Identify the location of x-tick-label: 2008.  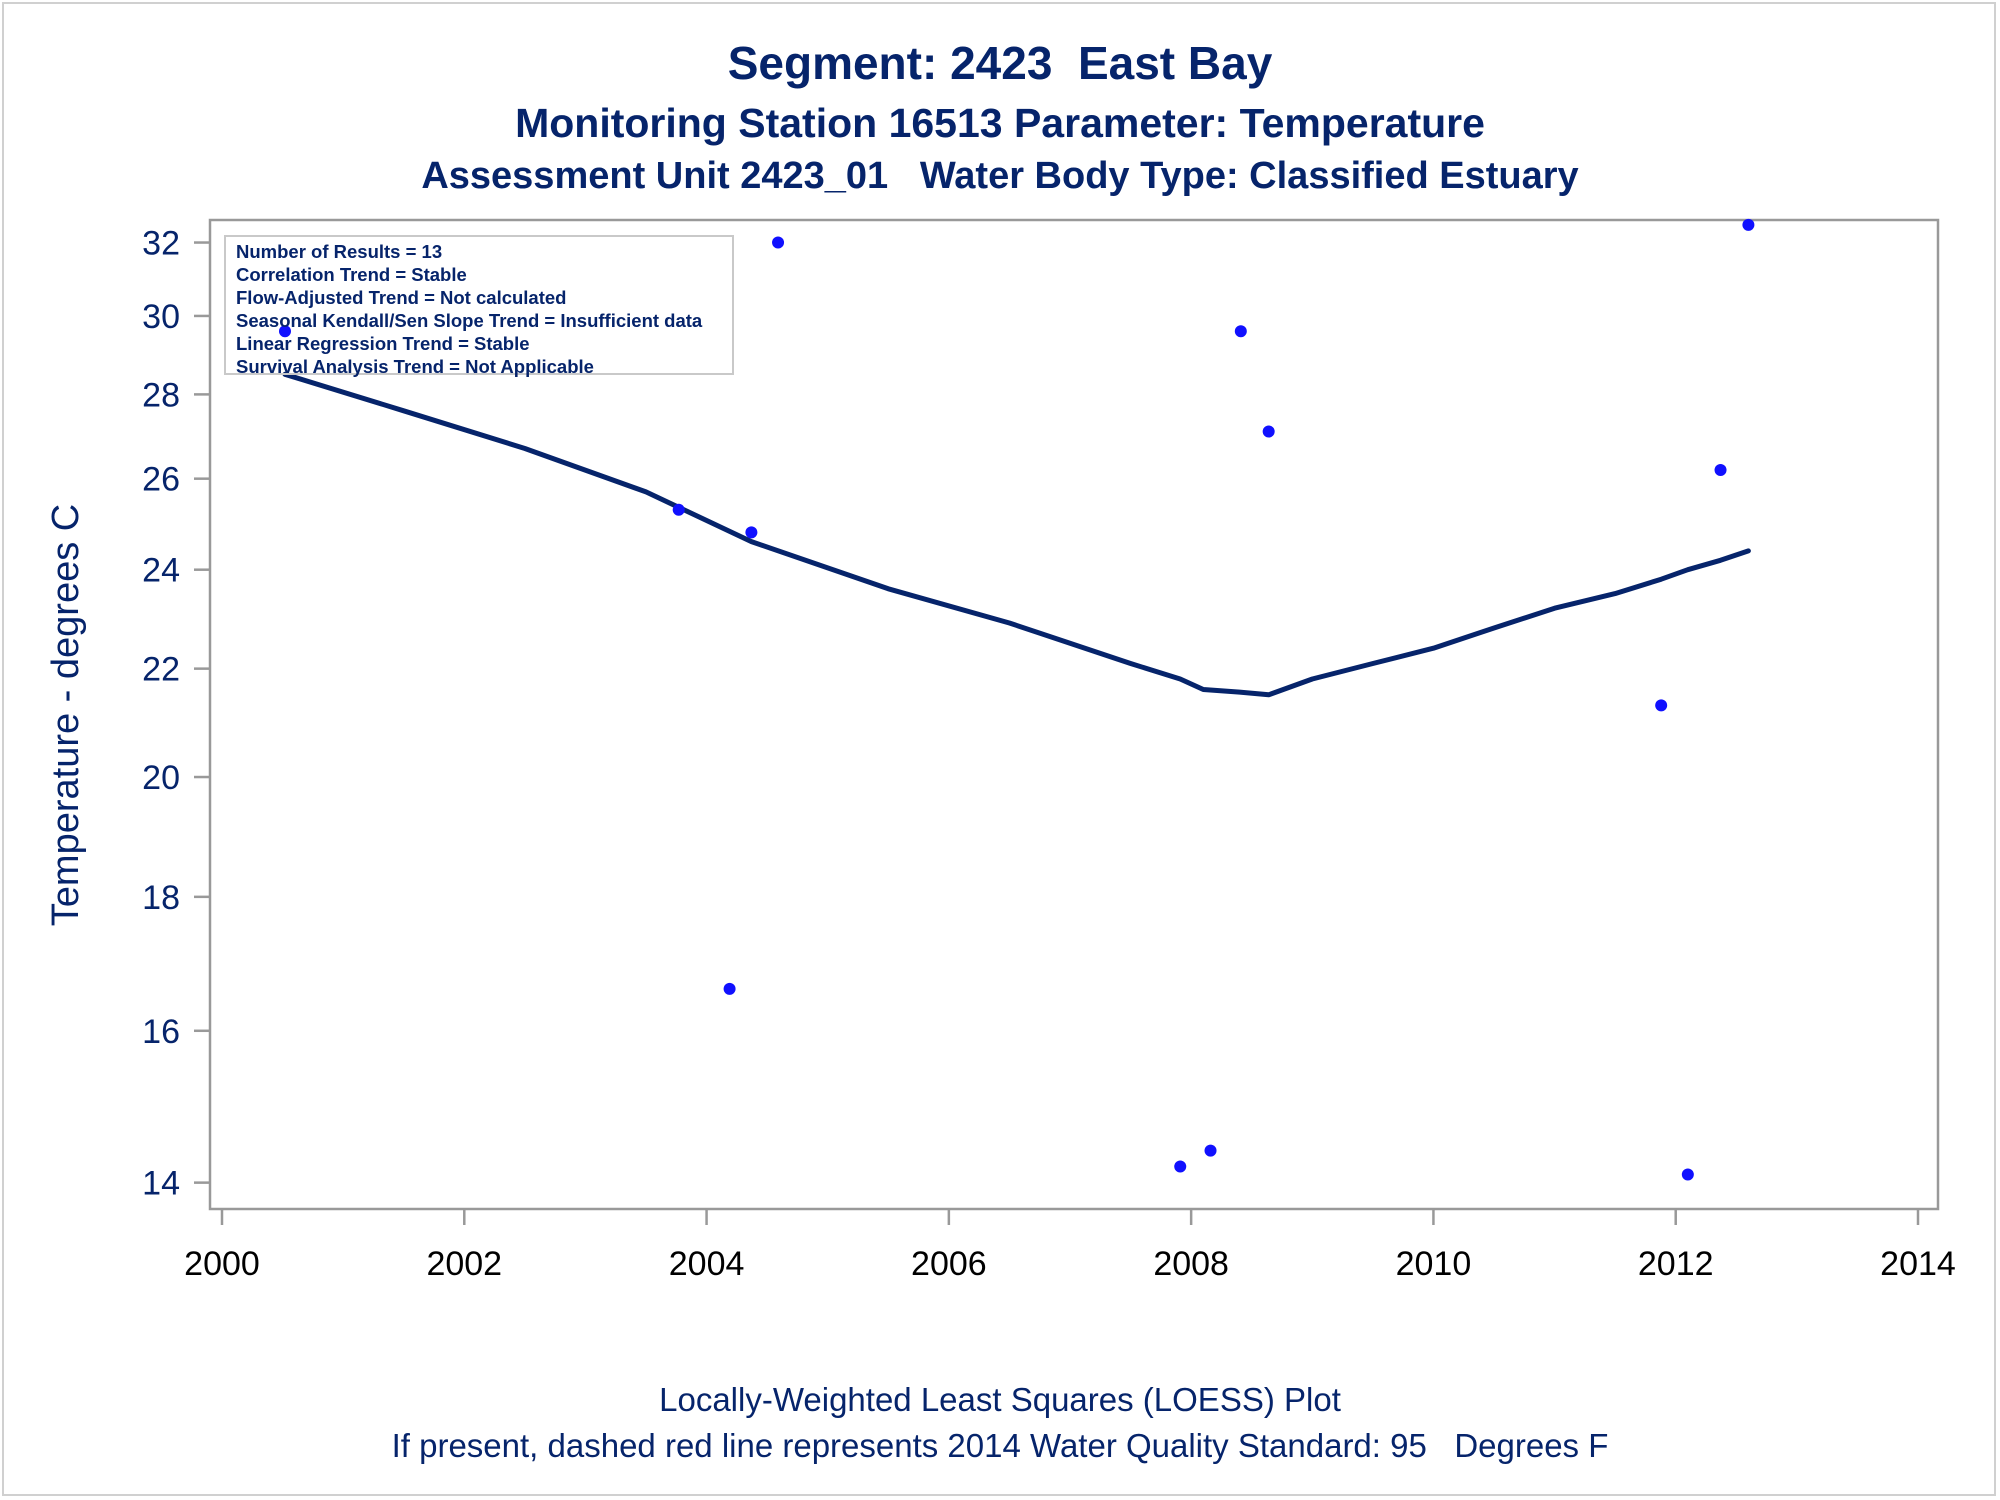
(1191, 1264).